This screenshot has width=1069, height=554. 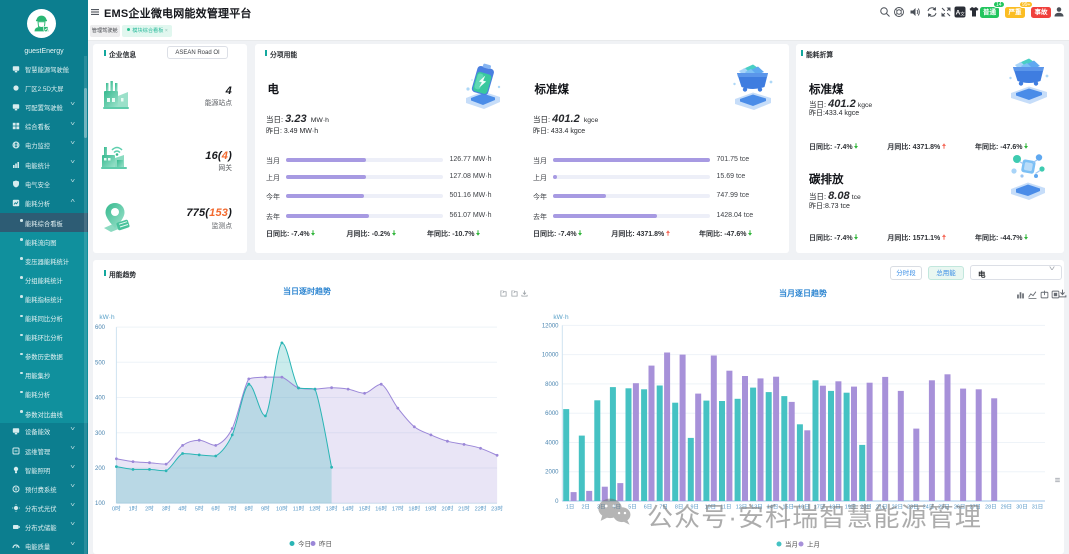 What do you see at coordinates (166, 509) in the screenshot?
I see `svg-text: 3时` at bounding box center [166, 509].